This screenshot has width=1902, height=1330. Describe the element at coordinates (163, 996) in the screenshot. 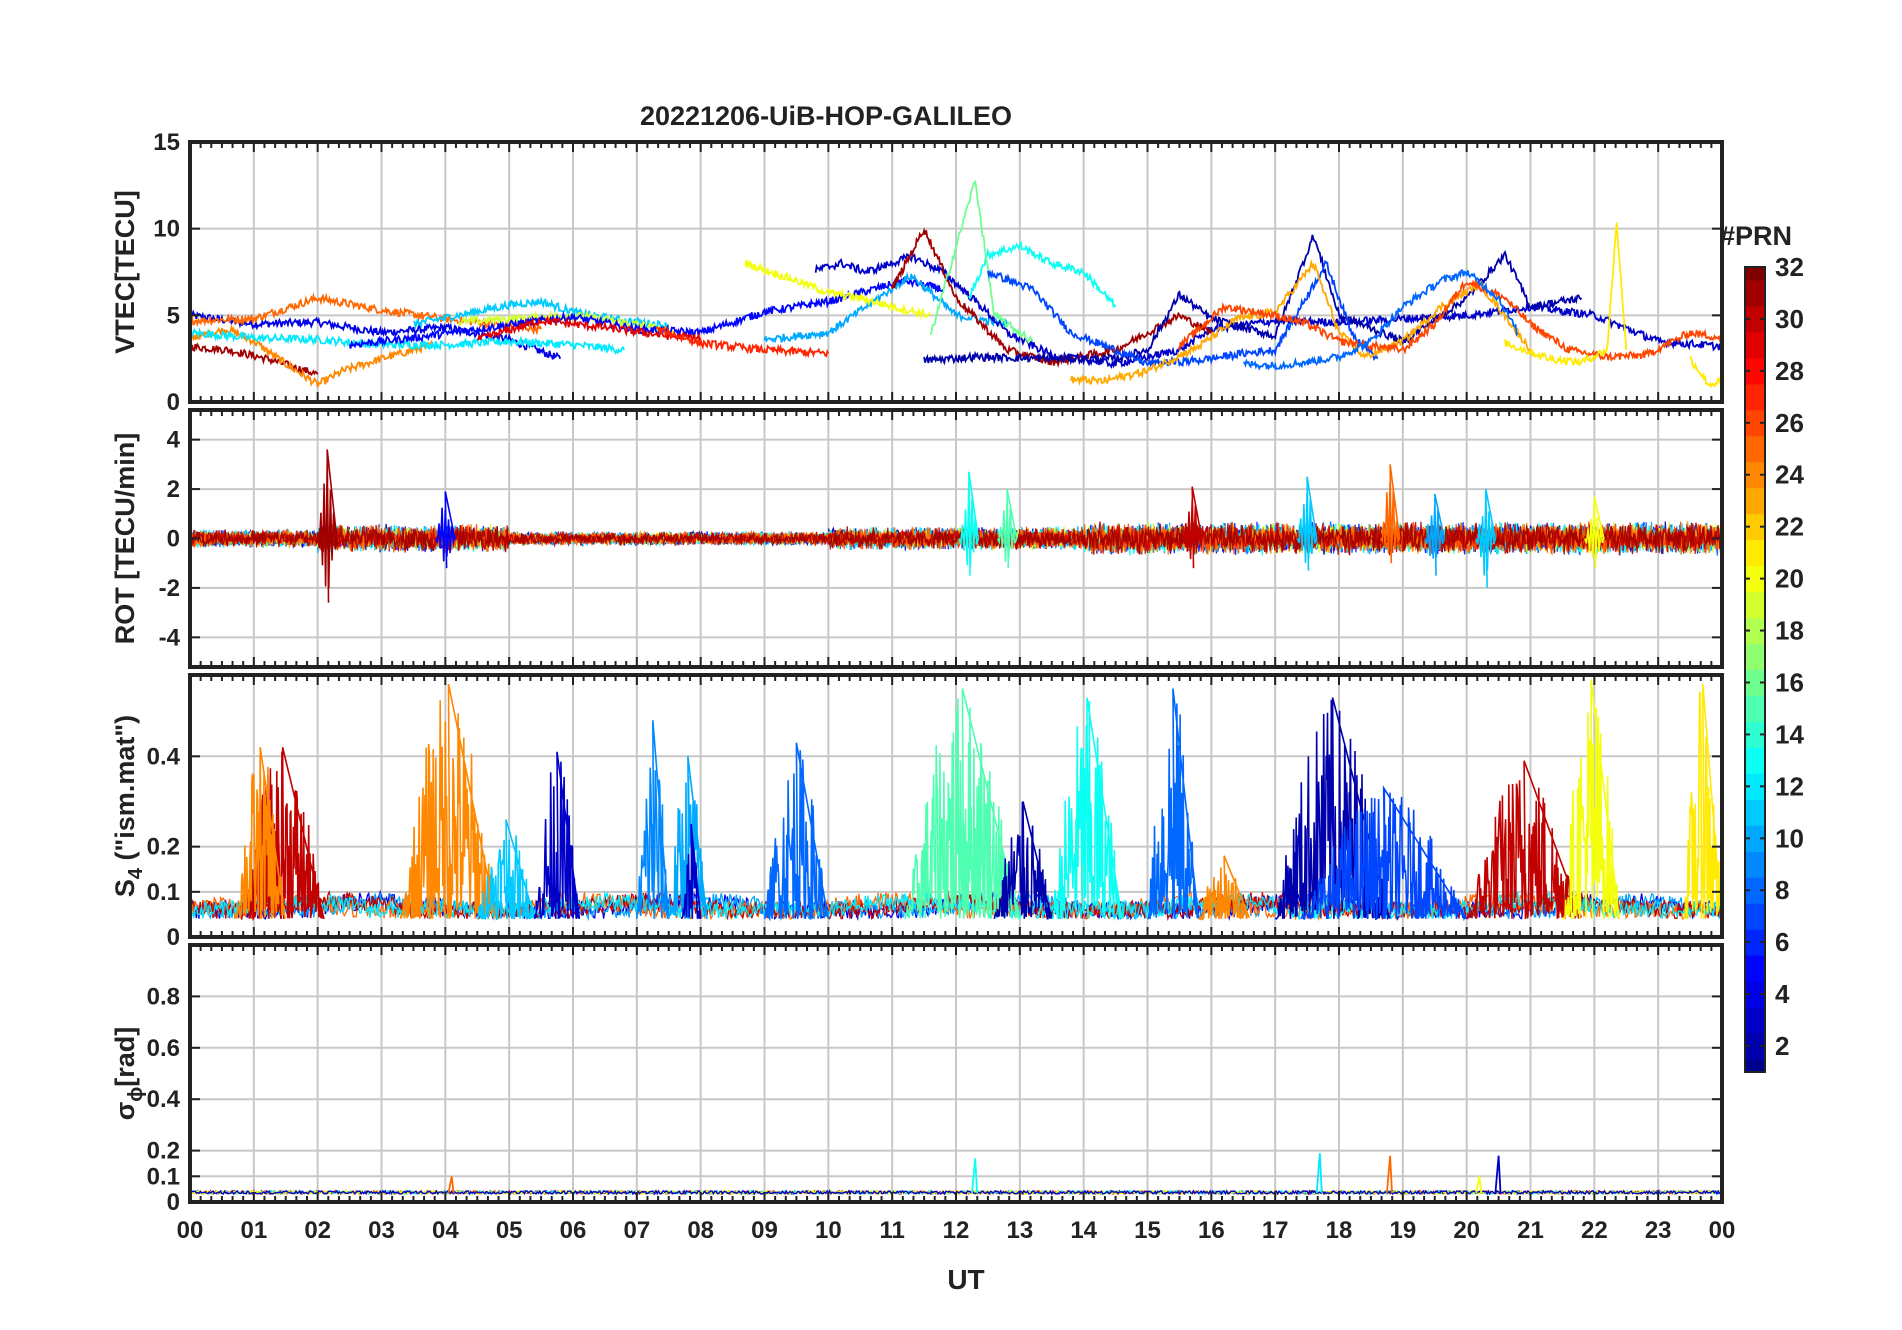

I see `y-tick-label: 0.8` at that location.